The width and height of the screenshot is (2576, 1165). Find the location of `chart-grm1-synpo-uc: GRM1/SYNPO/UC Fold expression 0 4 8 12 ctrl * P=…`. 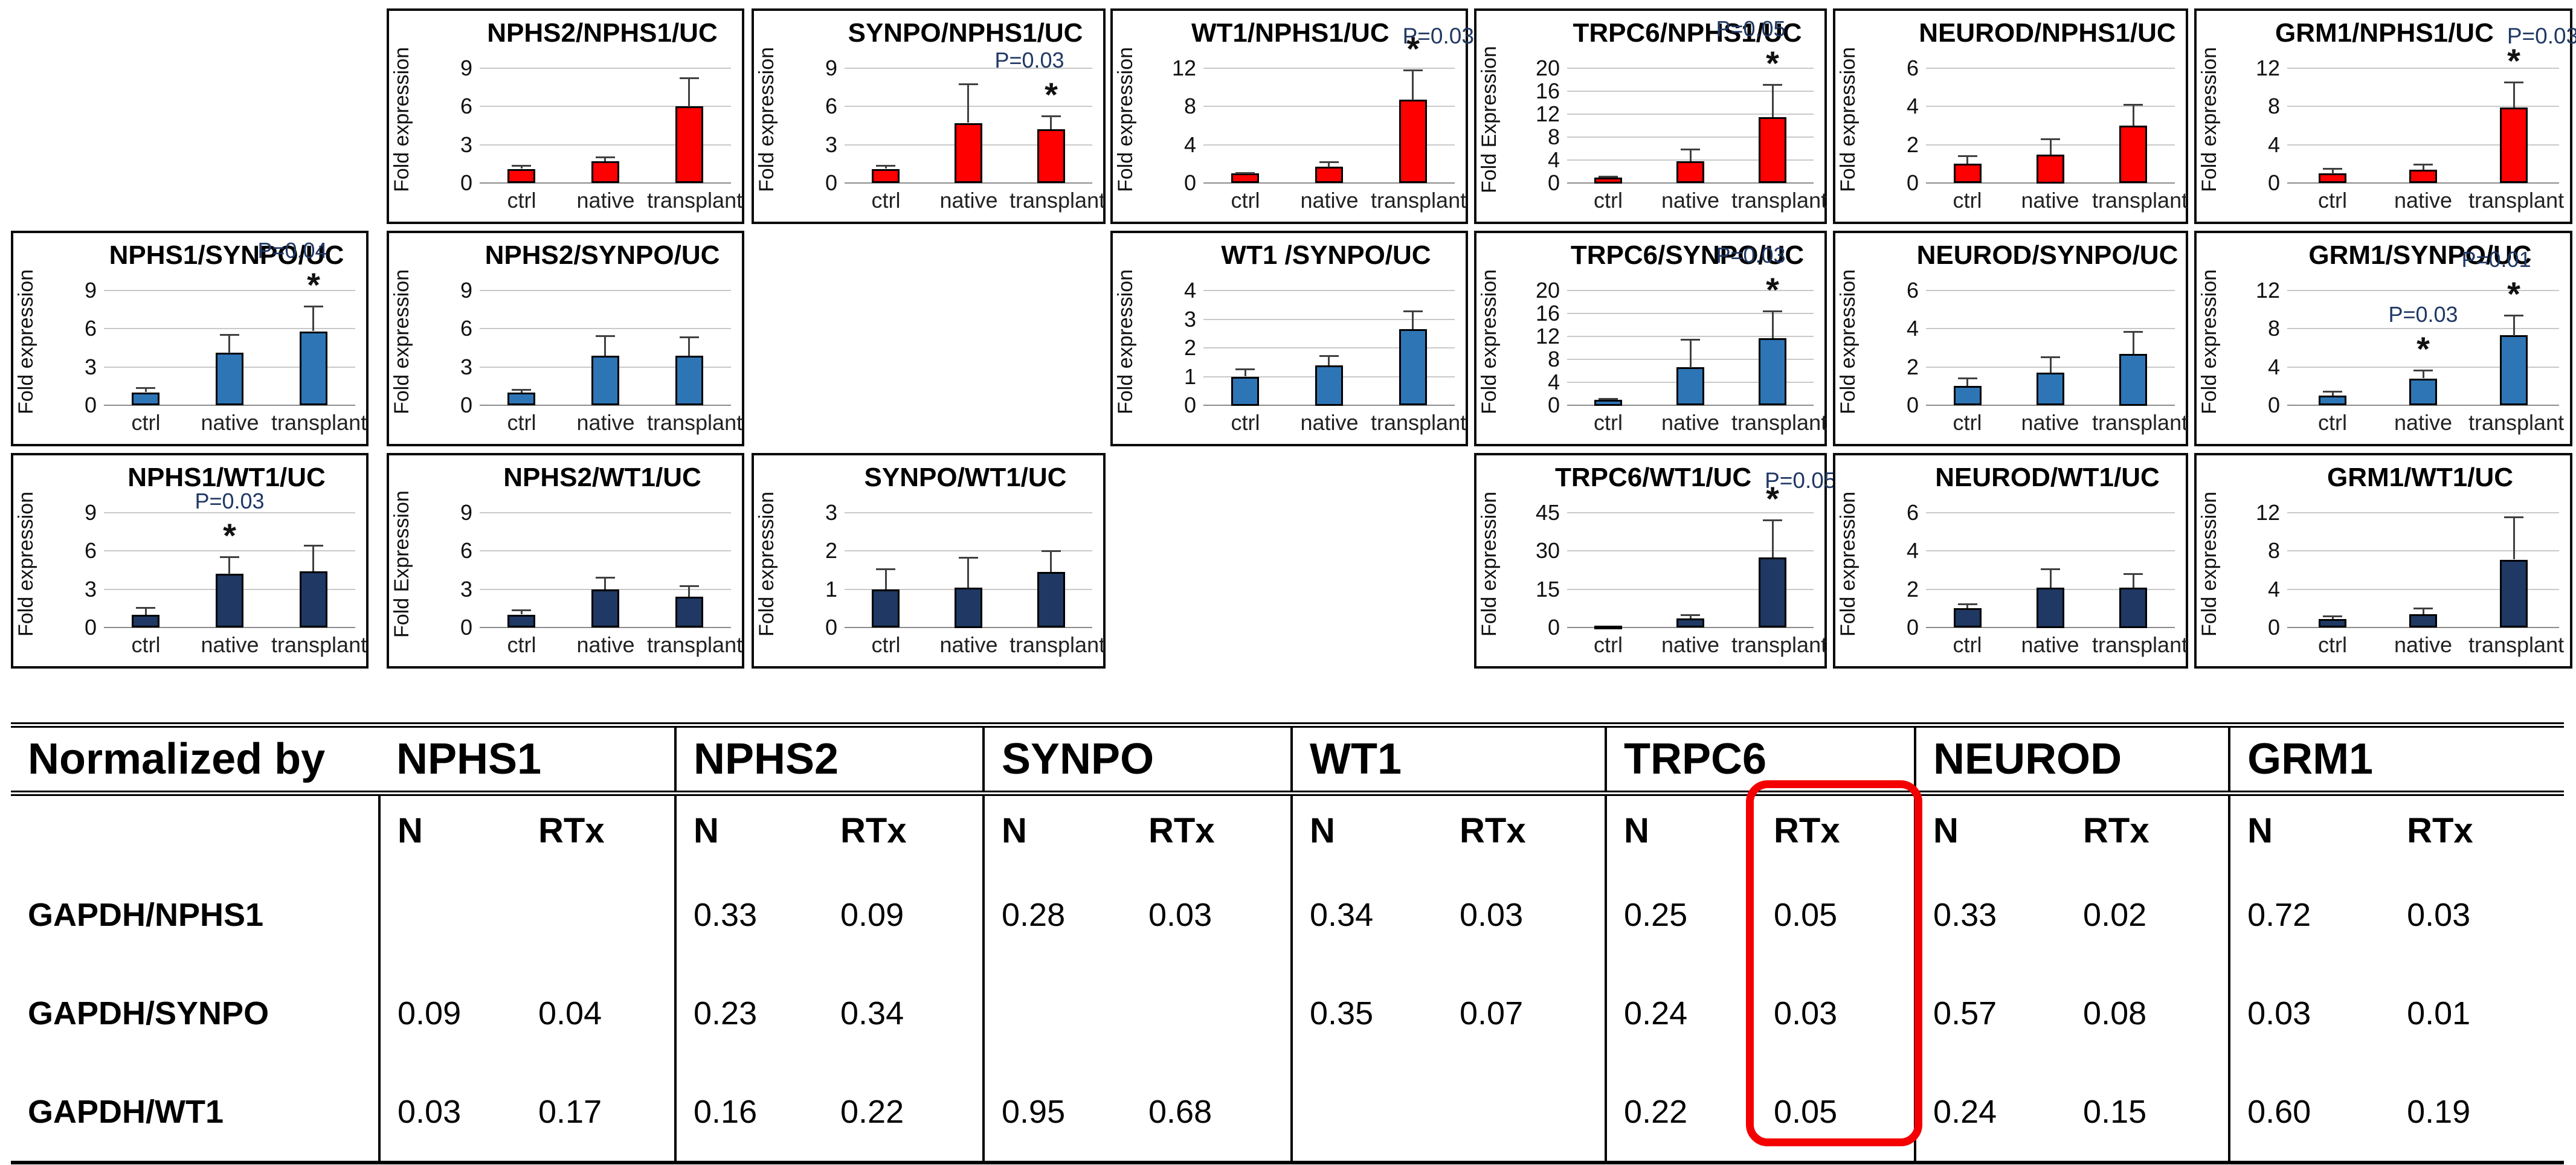

chart-grm1-synpo-uc: GRM1/SYNPO/UC Fold expression 0 4 8 12 ctrl * P=… is located at coordinates (2383, 339).